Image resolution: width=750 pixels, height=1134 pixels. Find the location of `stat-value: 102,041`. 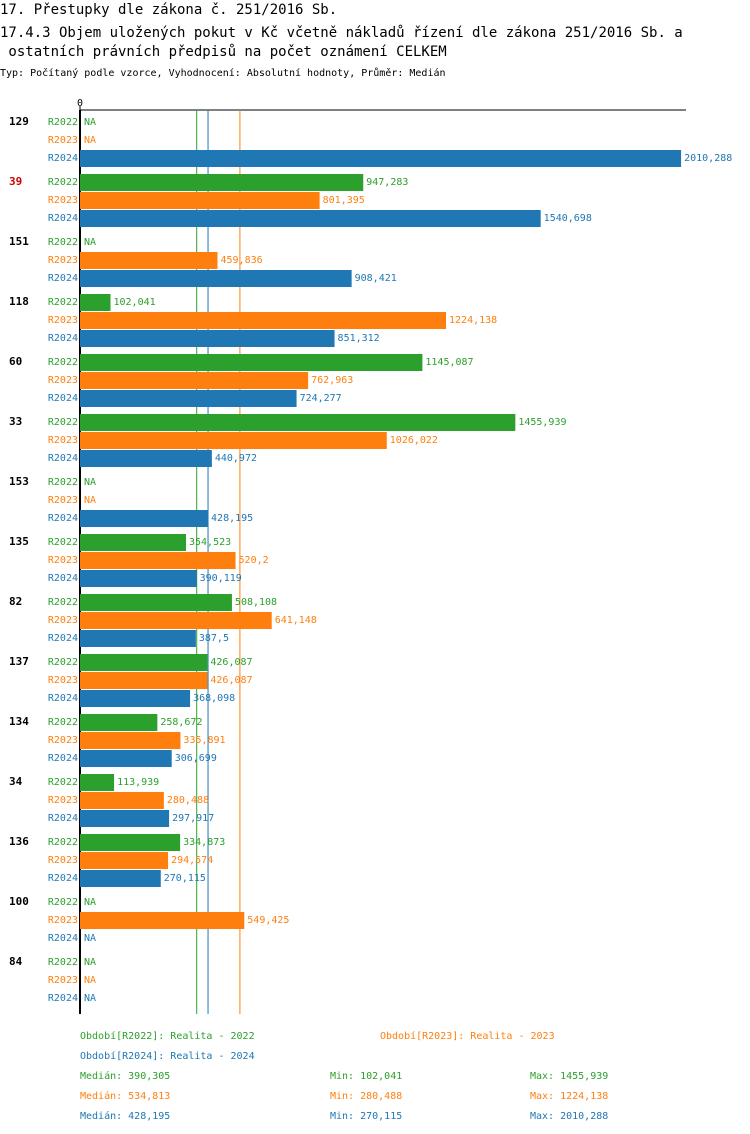

stat-value: 102,041 is located at coordinates (381, 1076).